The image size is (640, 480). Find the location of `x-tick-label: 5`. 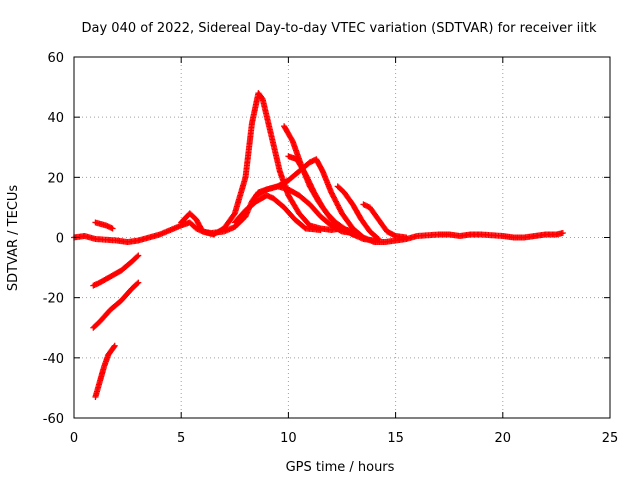

x-tick-label: 5 is located at coordinates (181, 438).